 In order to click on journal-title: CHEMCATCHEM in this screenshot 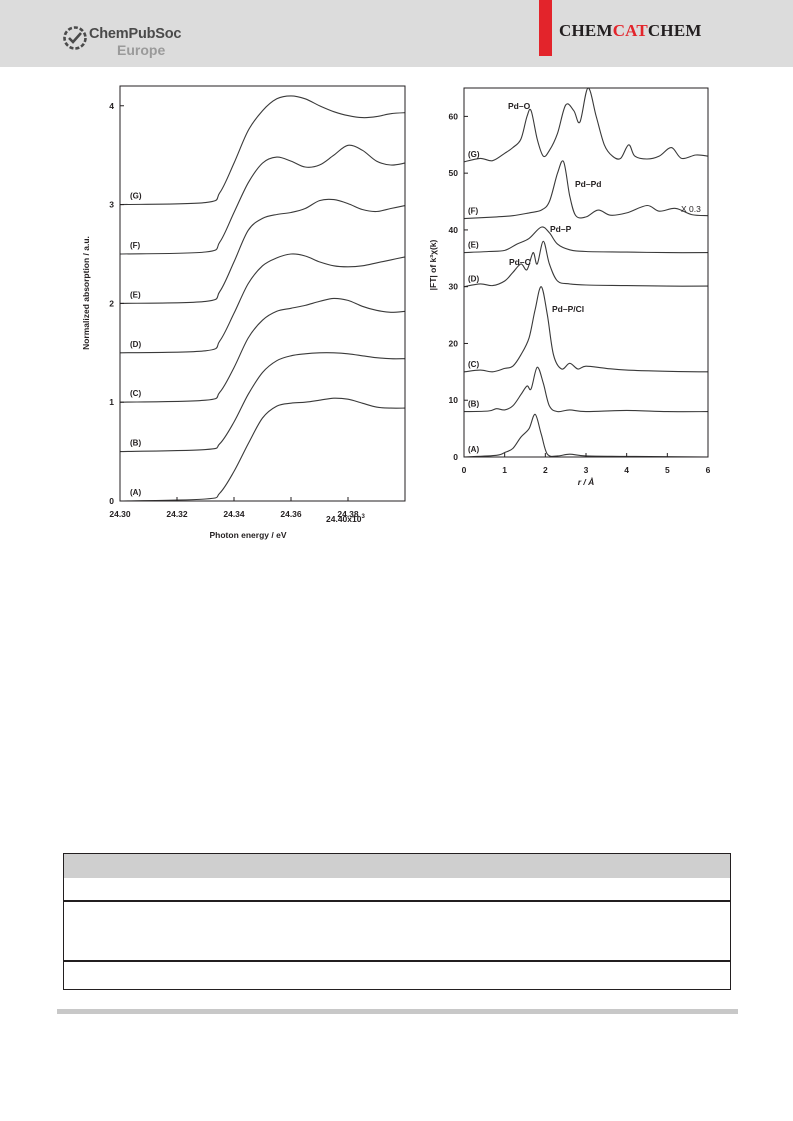, I will do `click(630, 31)`.